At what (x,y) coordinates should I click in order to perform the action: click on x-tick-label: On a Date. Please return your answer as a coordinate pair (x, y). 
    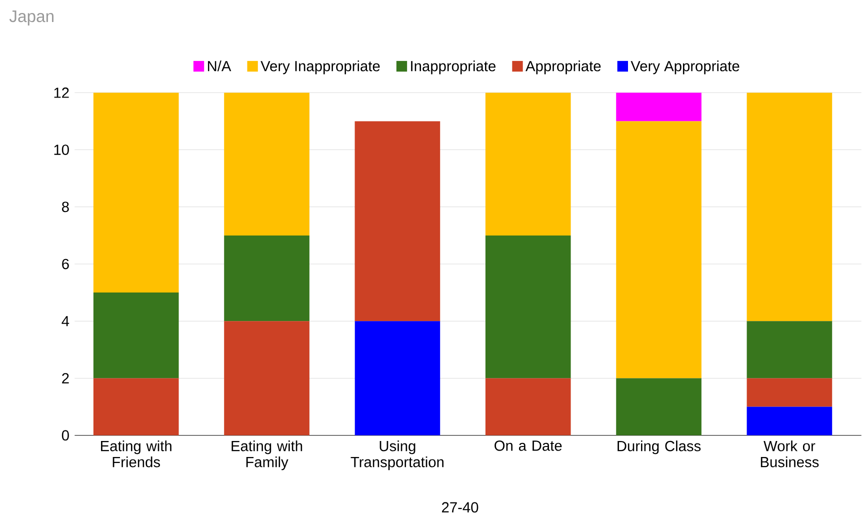
    Looking at the image, I should click on (528, 445).